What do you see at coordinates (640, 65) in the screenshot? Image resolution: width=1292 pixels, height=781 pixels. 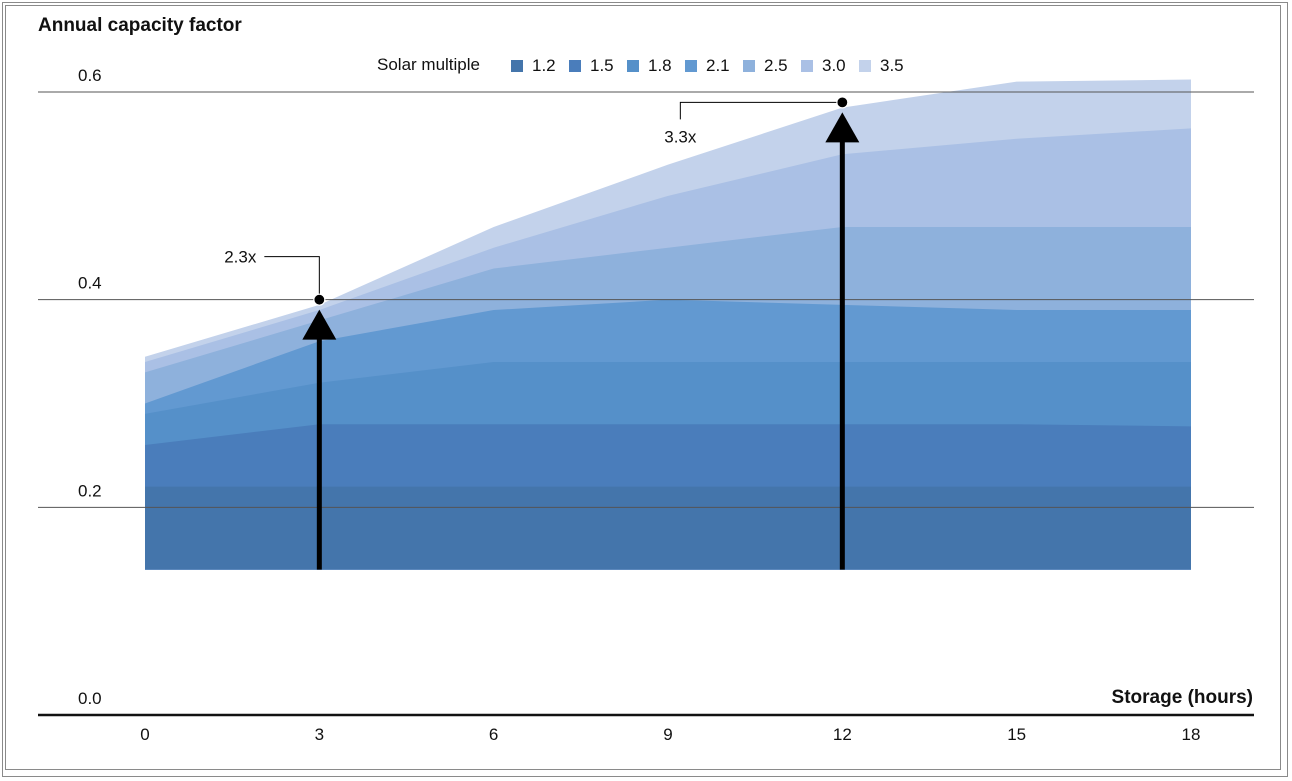 I see `legend: Solar multiple 1.2 1.5 1.8 2.1 2.5 3.0 3.5` at bounding box center [640, 65].